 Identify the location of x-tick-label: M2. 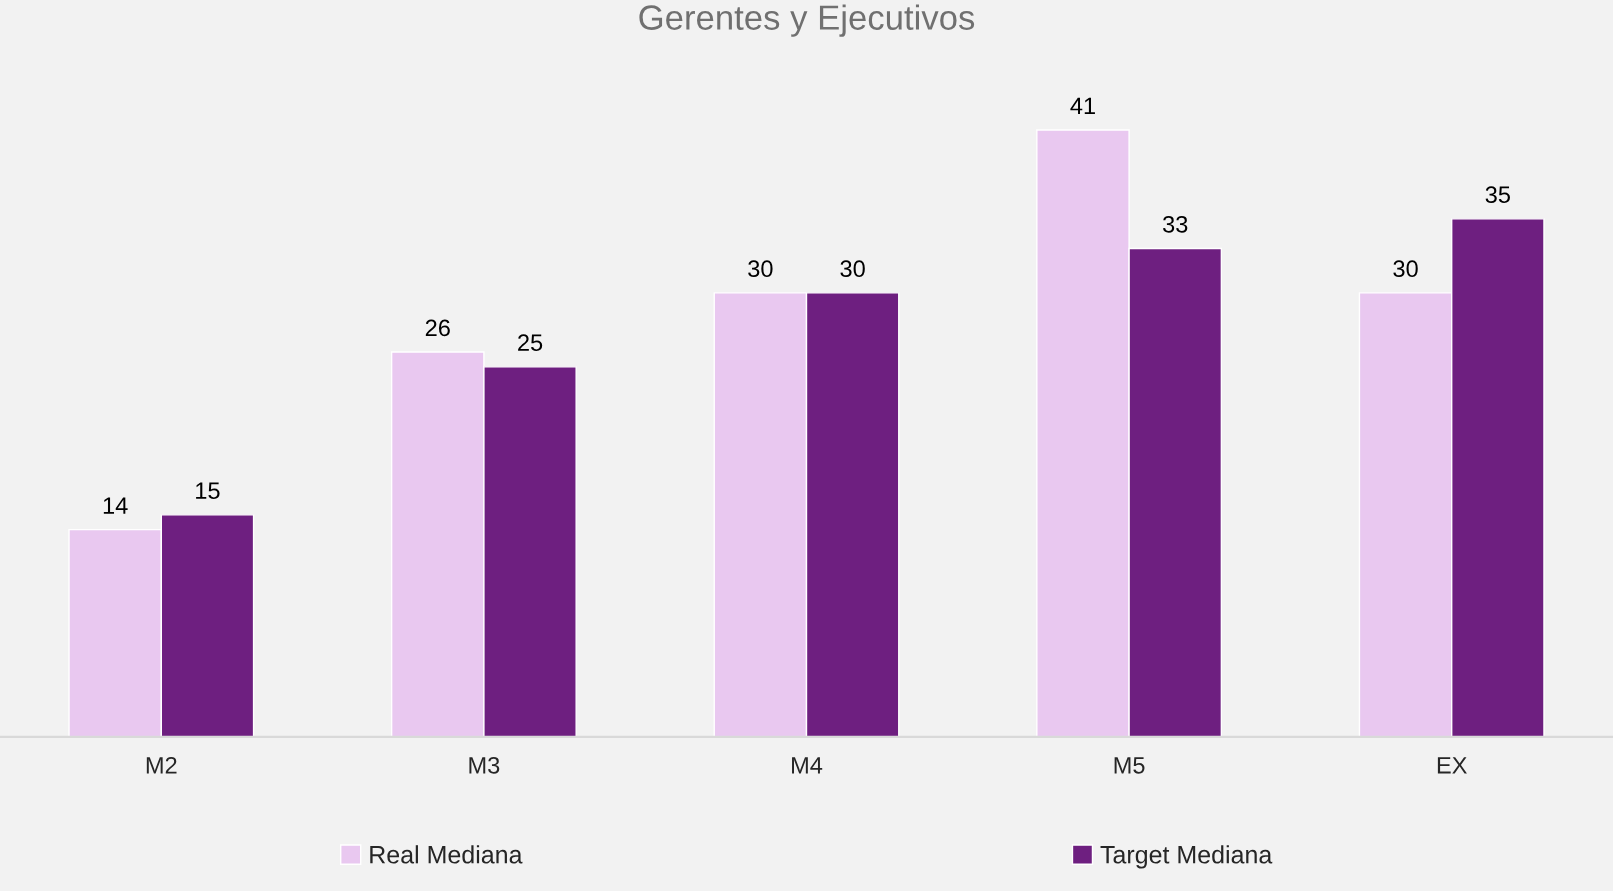
(161, 765).